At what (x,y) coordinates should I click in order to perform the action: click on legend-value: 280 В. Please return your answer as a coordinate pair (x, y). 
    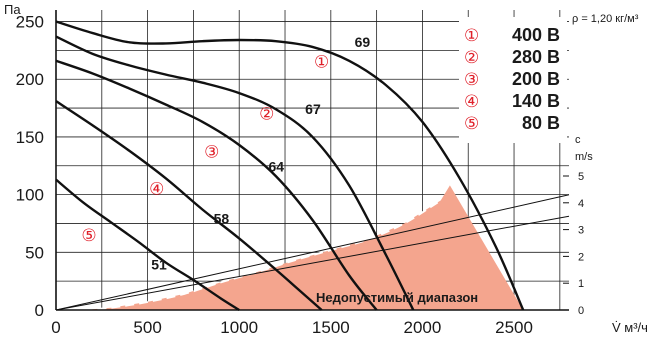
    Looking at the image, I should click on (536, 57).